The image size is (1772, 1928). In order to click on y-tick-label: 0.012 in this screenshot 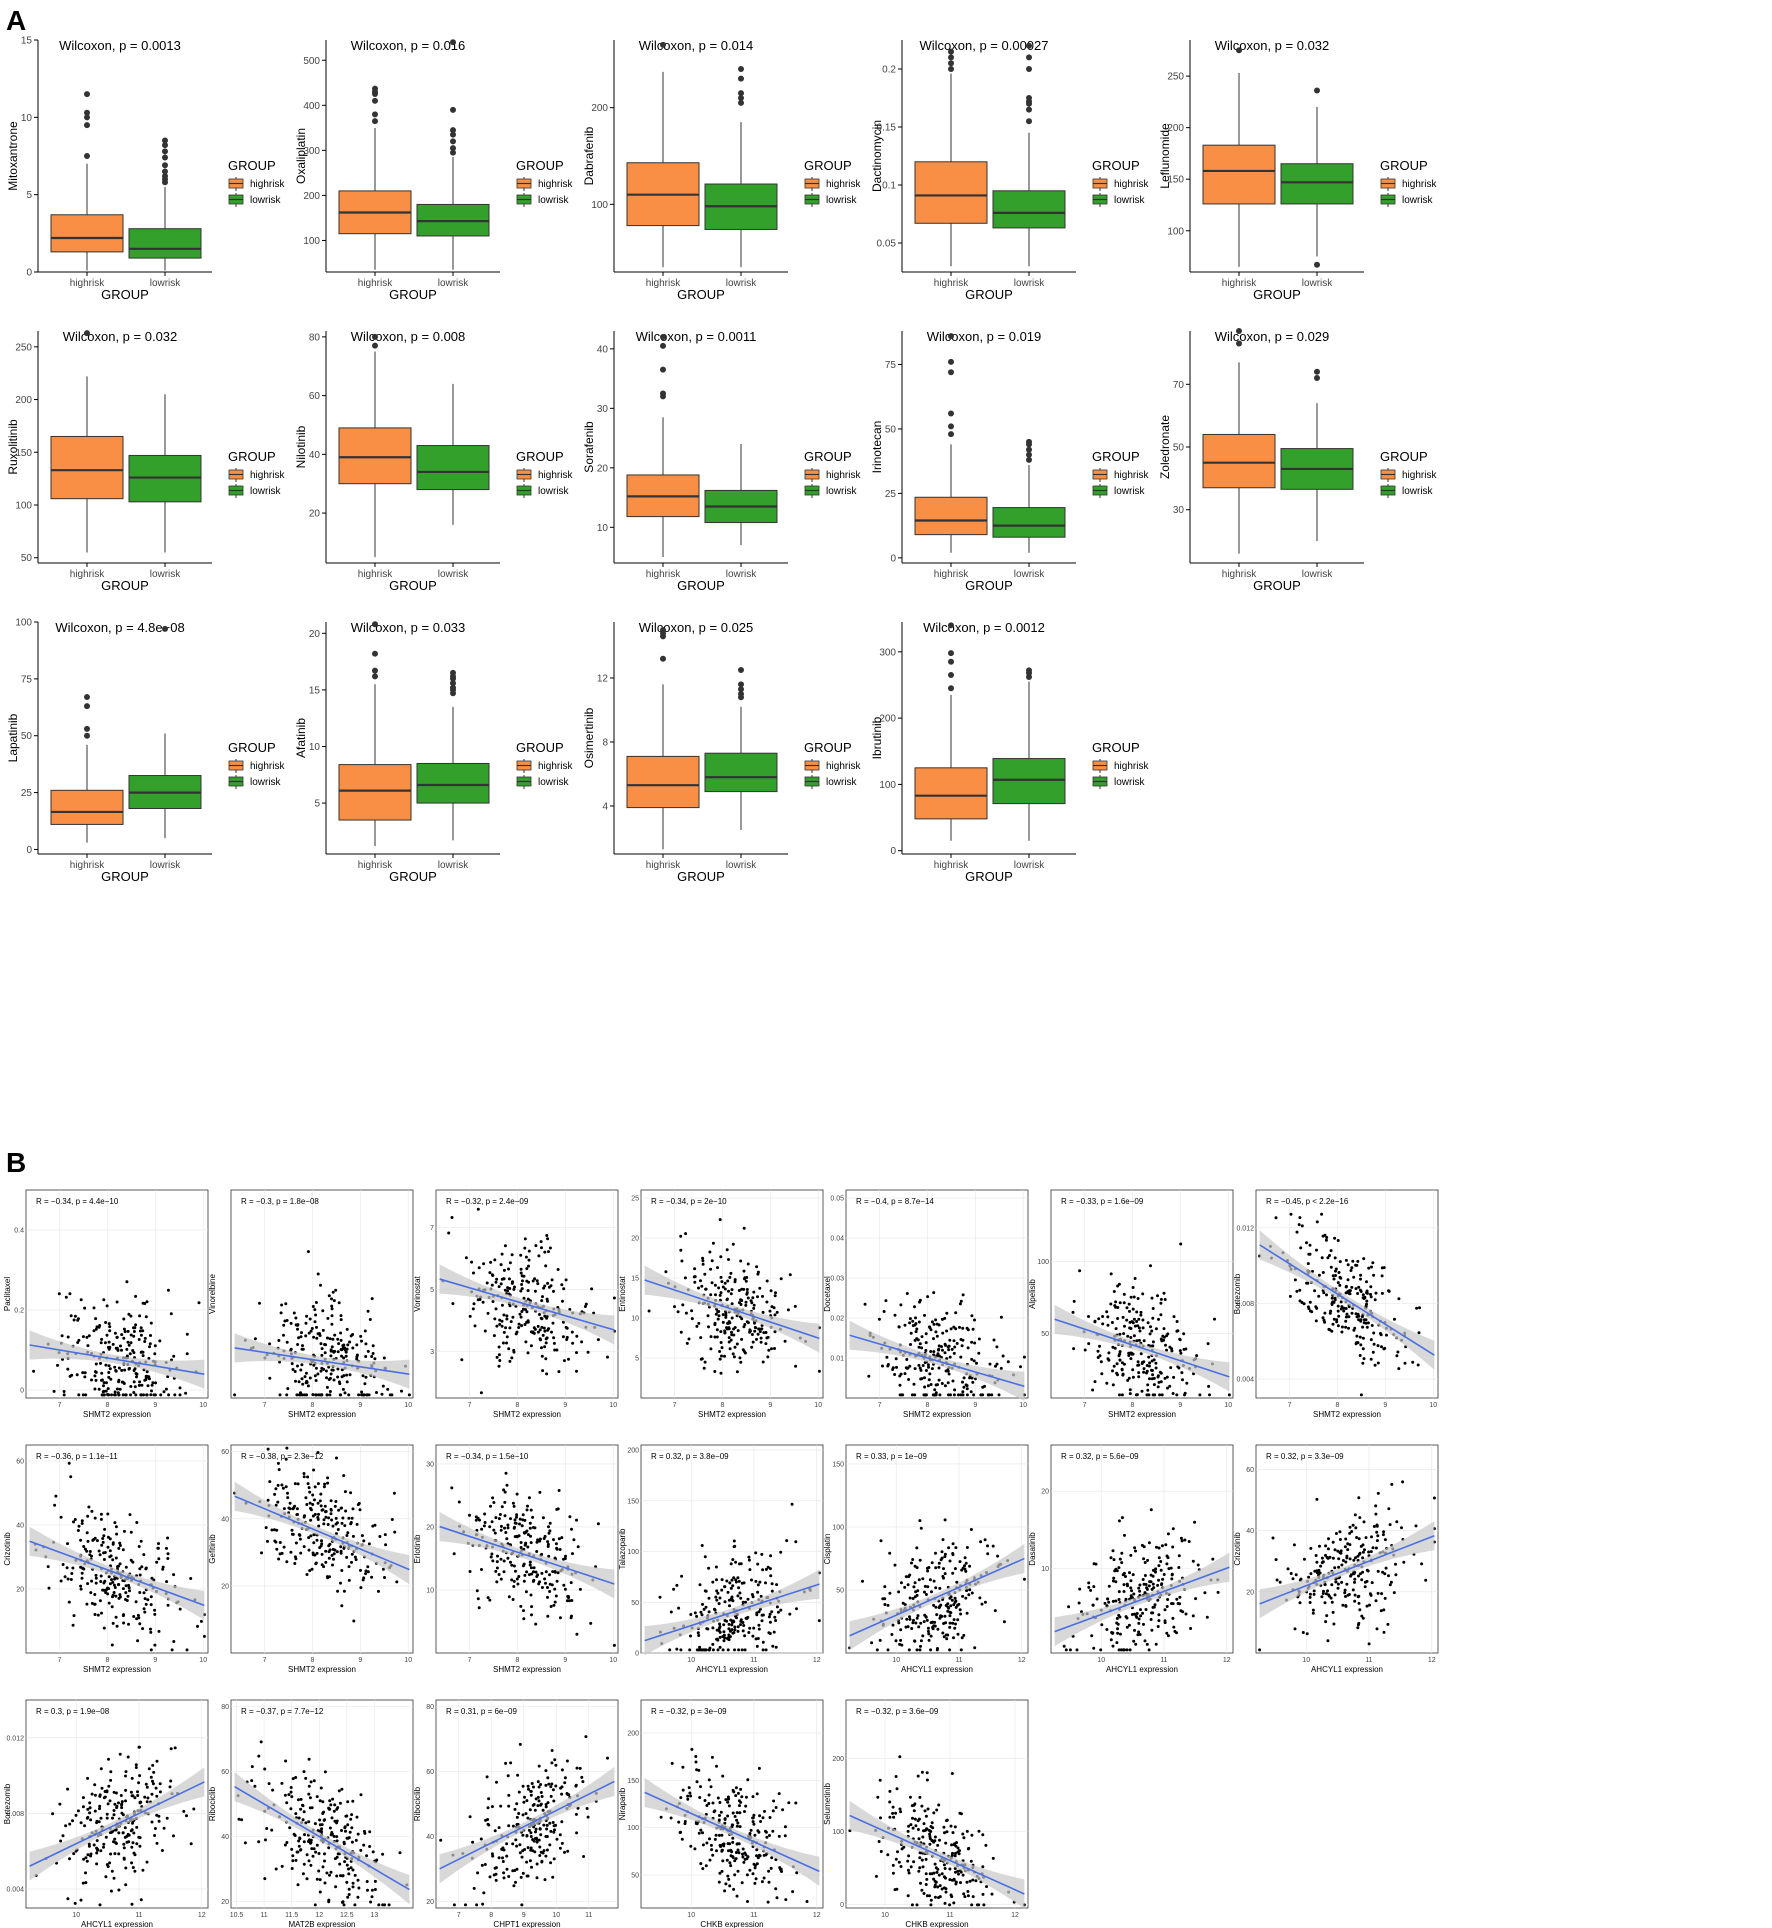, I will do `click(1245, 1228)`.